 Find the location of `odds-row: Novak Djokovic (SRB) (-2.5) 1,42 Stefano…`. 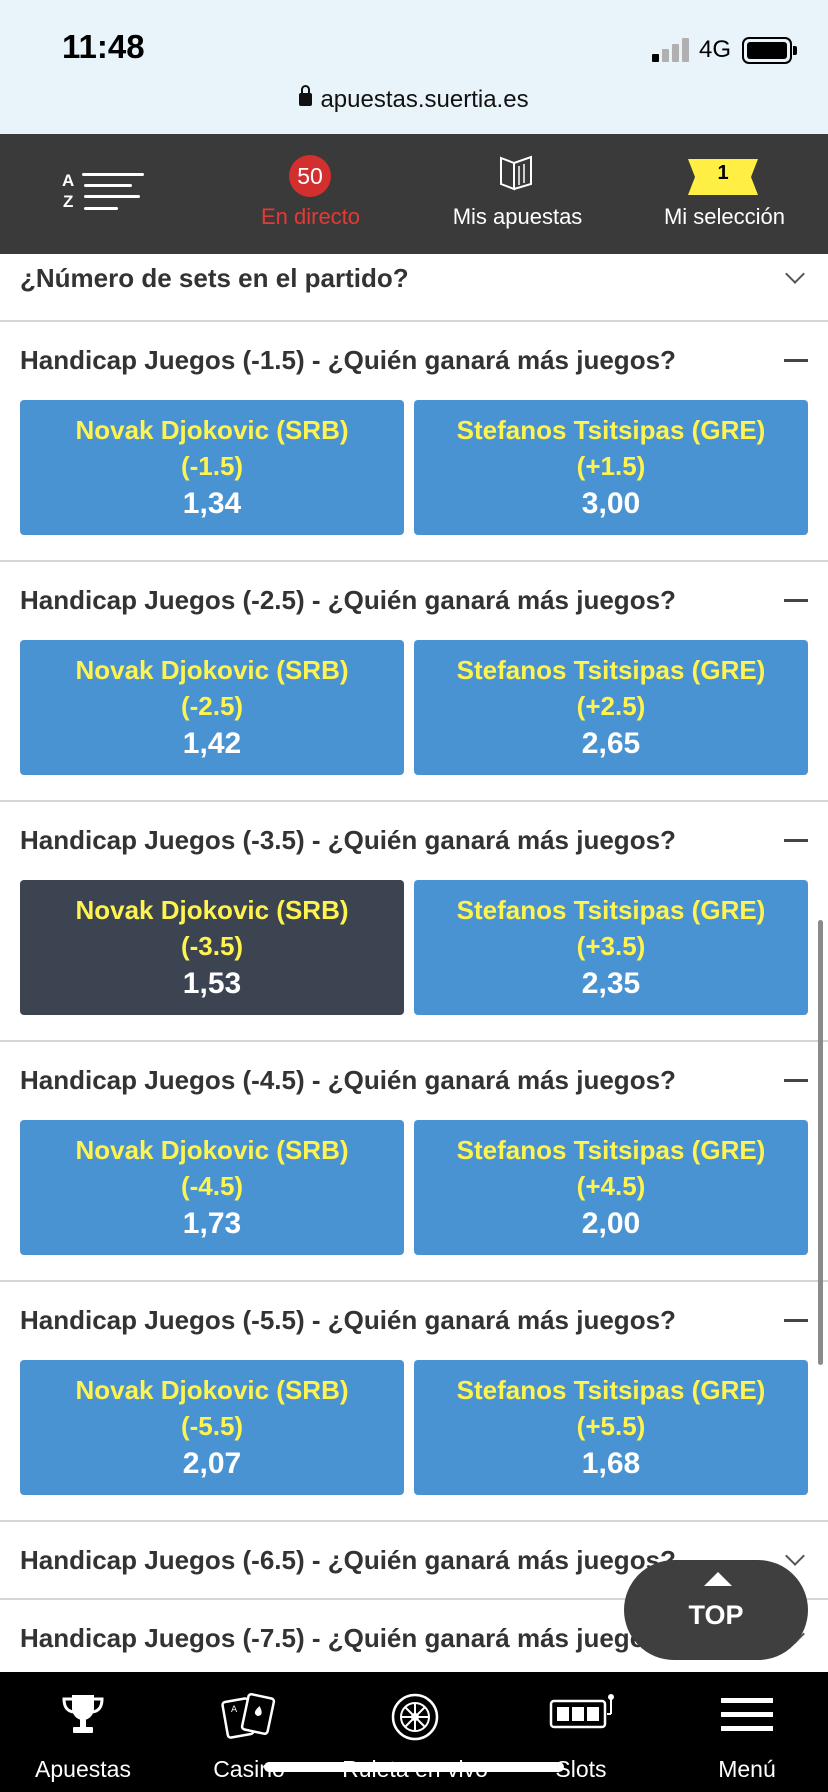

odds-row: Novak Djokovic (SRB) (-2.5) 1,42 Stefano… is located at coordinates (414, 719).